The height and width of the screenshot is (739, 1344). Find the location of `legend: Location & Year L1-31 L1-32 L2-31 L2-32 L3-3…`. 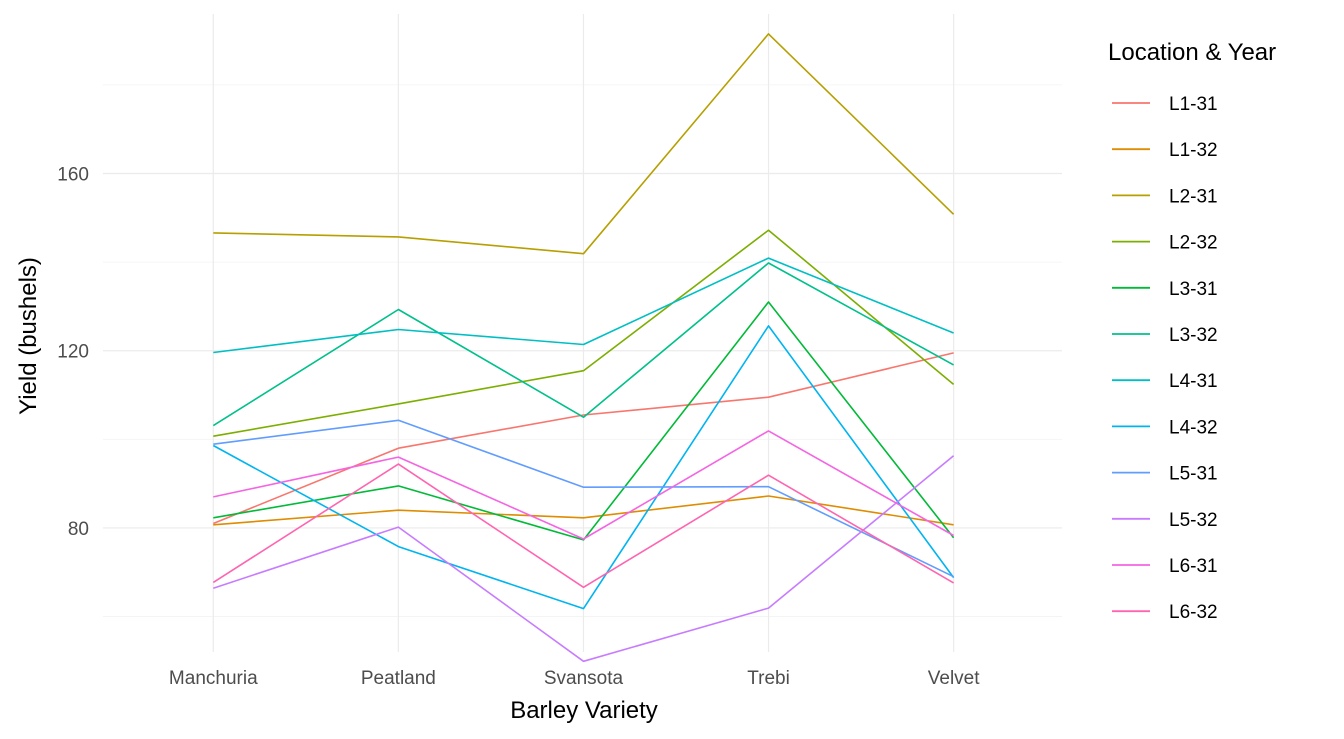

legend: Location & Year L1-31 L1-32 L2-31 L2-32 L3-3… is located at coordinates (1192, 331).